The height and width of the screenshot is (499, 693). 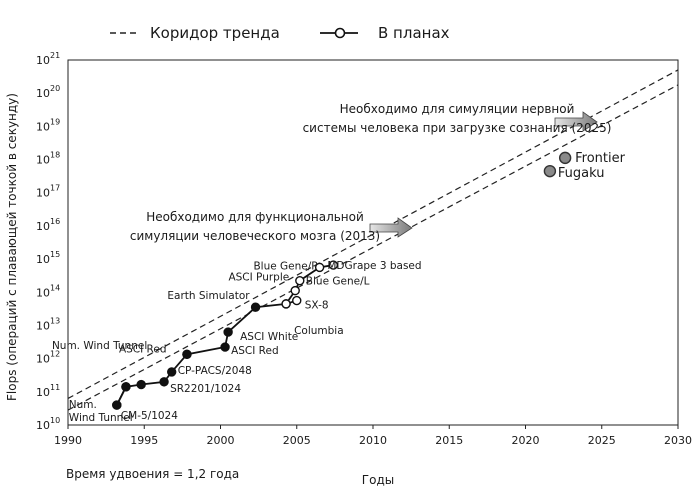 I want to click on y-tick-exponent: 13, so click(x=55, y=320).